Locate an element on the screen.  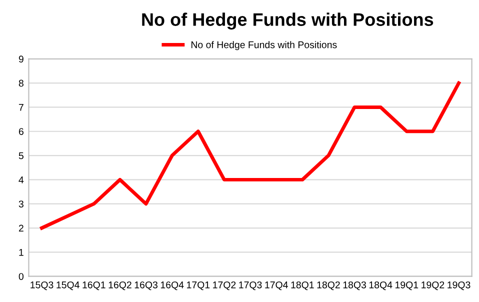
x-tick-label: 18Q2 is located at coordinates (328, 285).